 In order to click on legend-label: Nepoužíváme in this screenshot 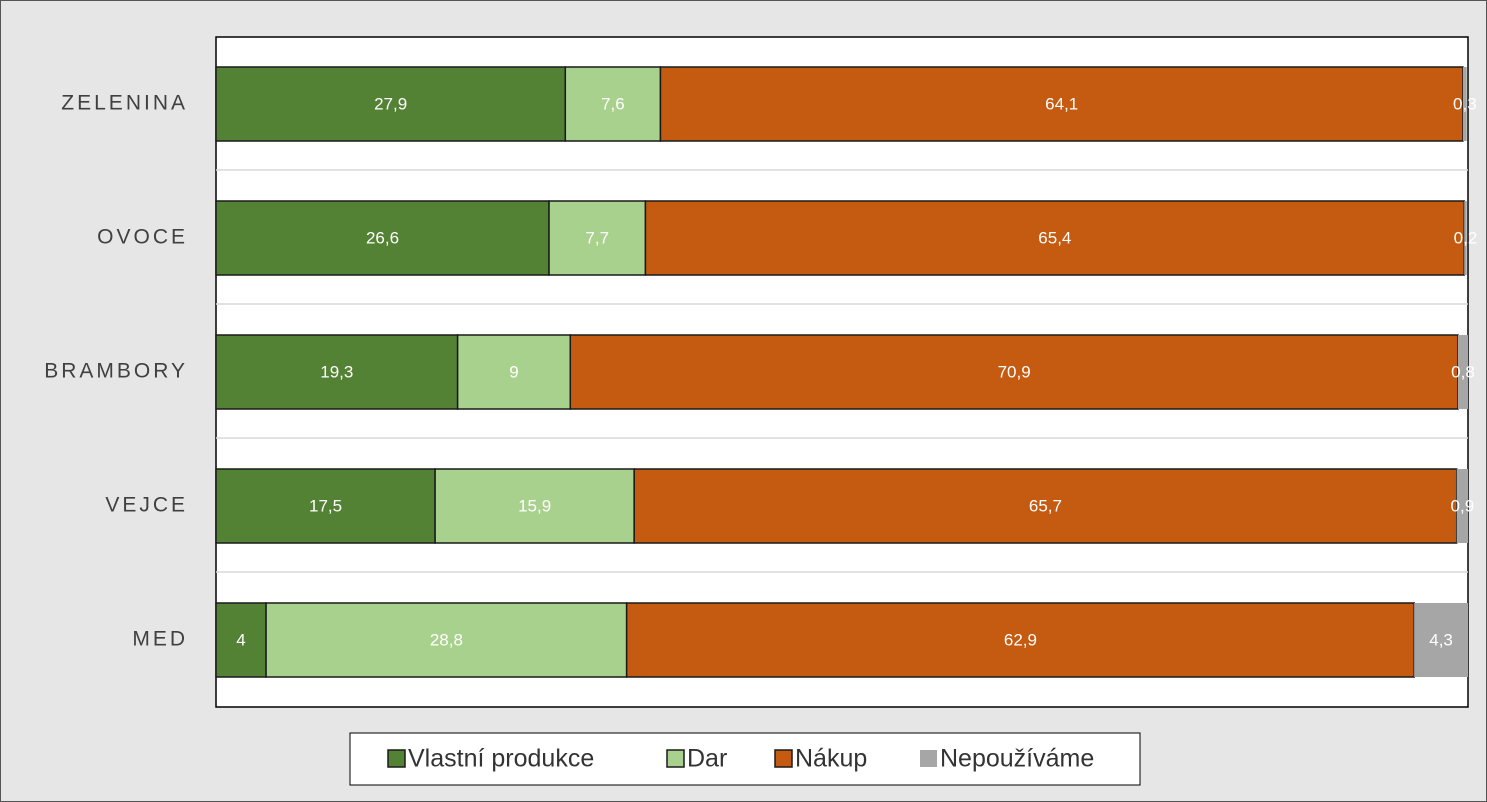, I will do `click(1017, 759)`.